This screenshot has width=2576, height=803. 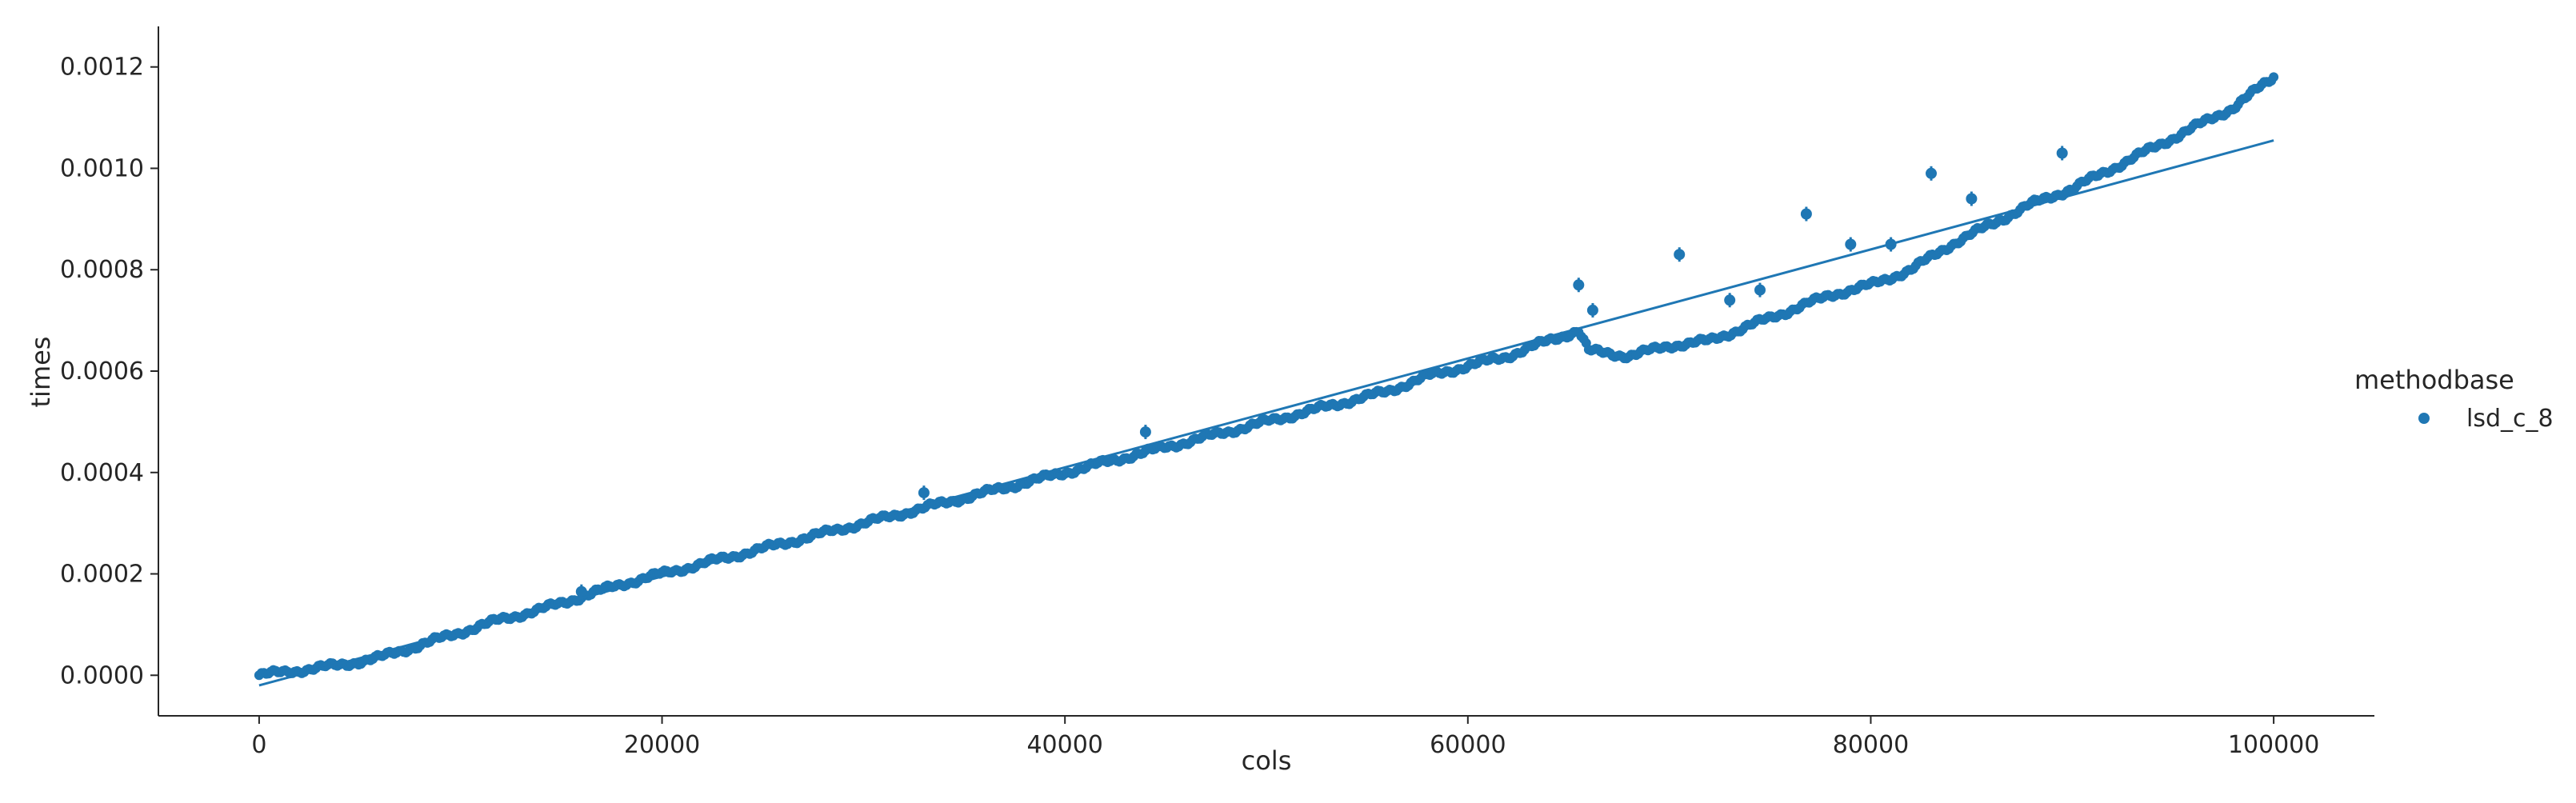 What do you see at coordinates (2274, 745) in the screenshot?
I see `x-tick-label: 100000` at bounding box center [2274, 745].